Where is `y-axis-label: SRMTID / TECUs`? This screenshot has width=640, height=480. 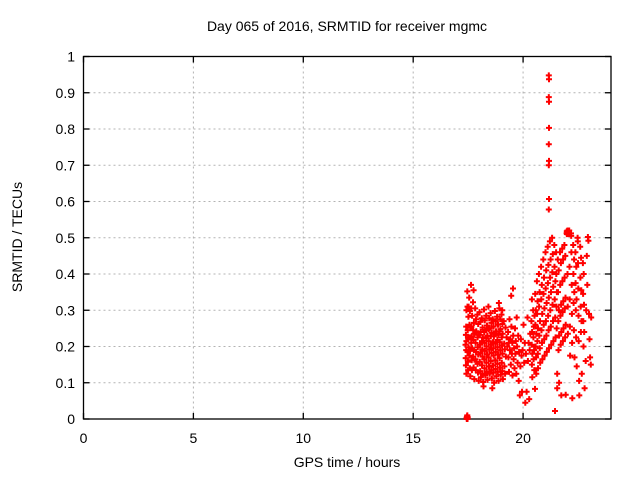 y-axis-label: SRMTID / TECUs is located at coordinates (17, 237).